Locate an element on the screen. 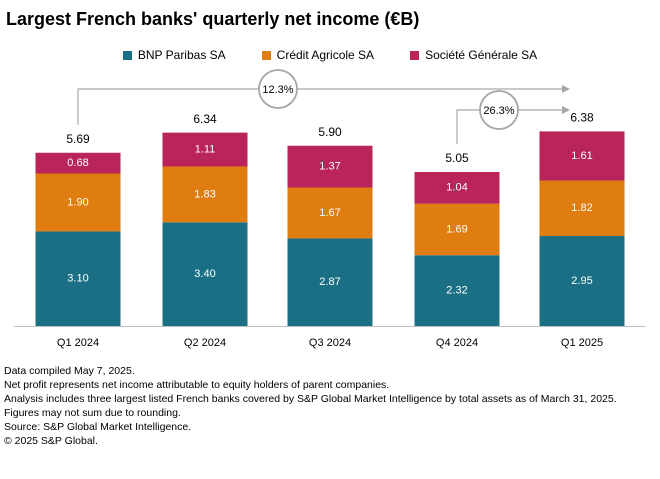 The image size is (660, 479). legend-label-bnp: BNP Paribas SA is located at coordinates (181, 55).